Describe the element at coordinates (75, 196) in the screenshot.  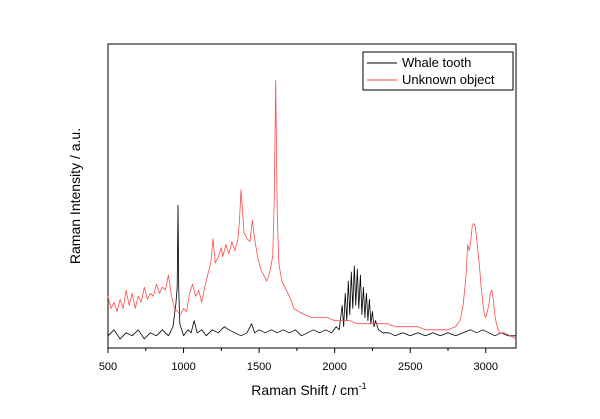
I see `y-axis-title: Raman Intensity / a.u.` at that location.